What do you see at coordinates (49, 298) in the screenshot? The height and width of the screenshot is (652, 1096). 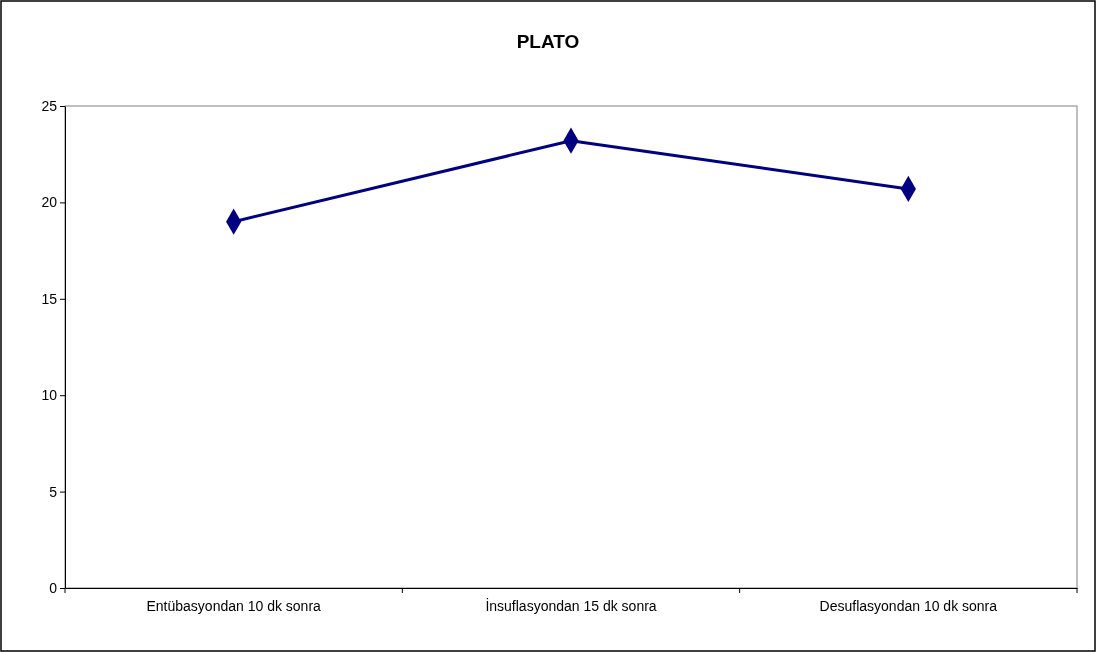 I see `y-tick-label: 15` at bounding box center [49, 298].